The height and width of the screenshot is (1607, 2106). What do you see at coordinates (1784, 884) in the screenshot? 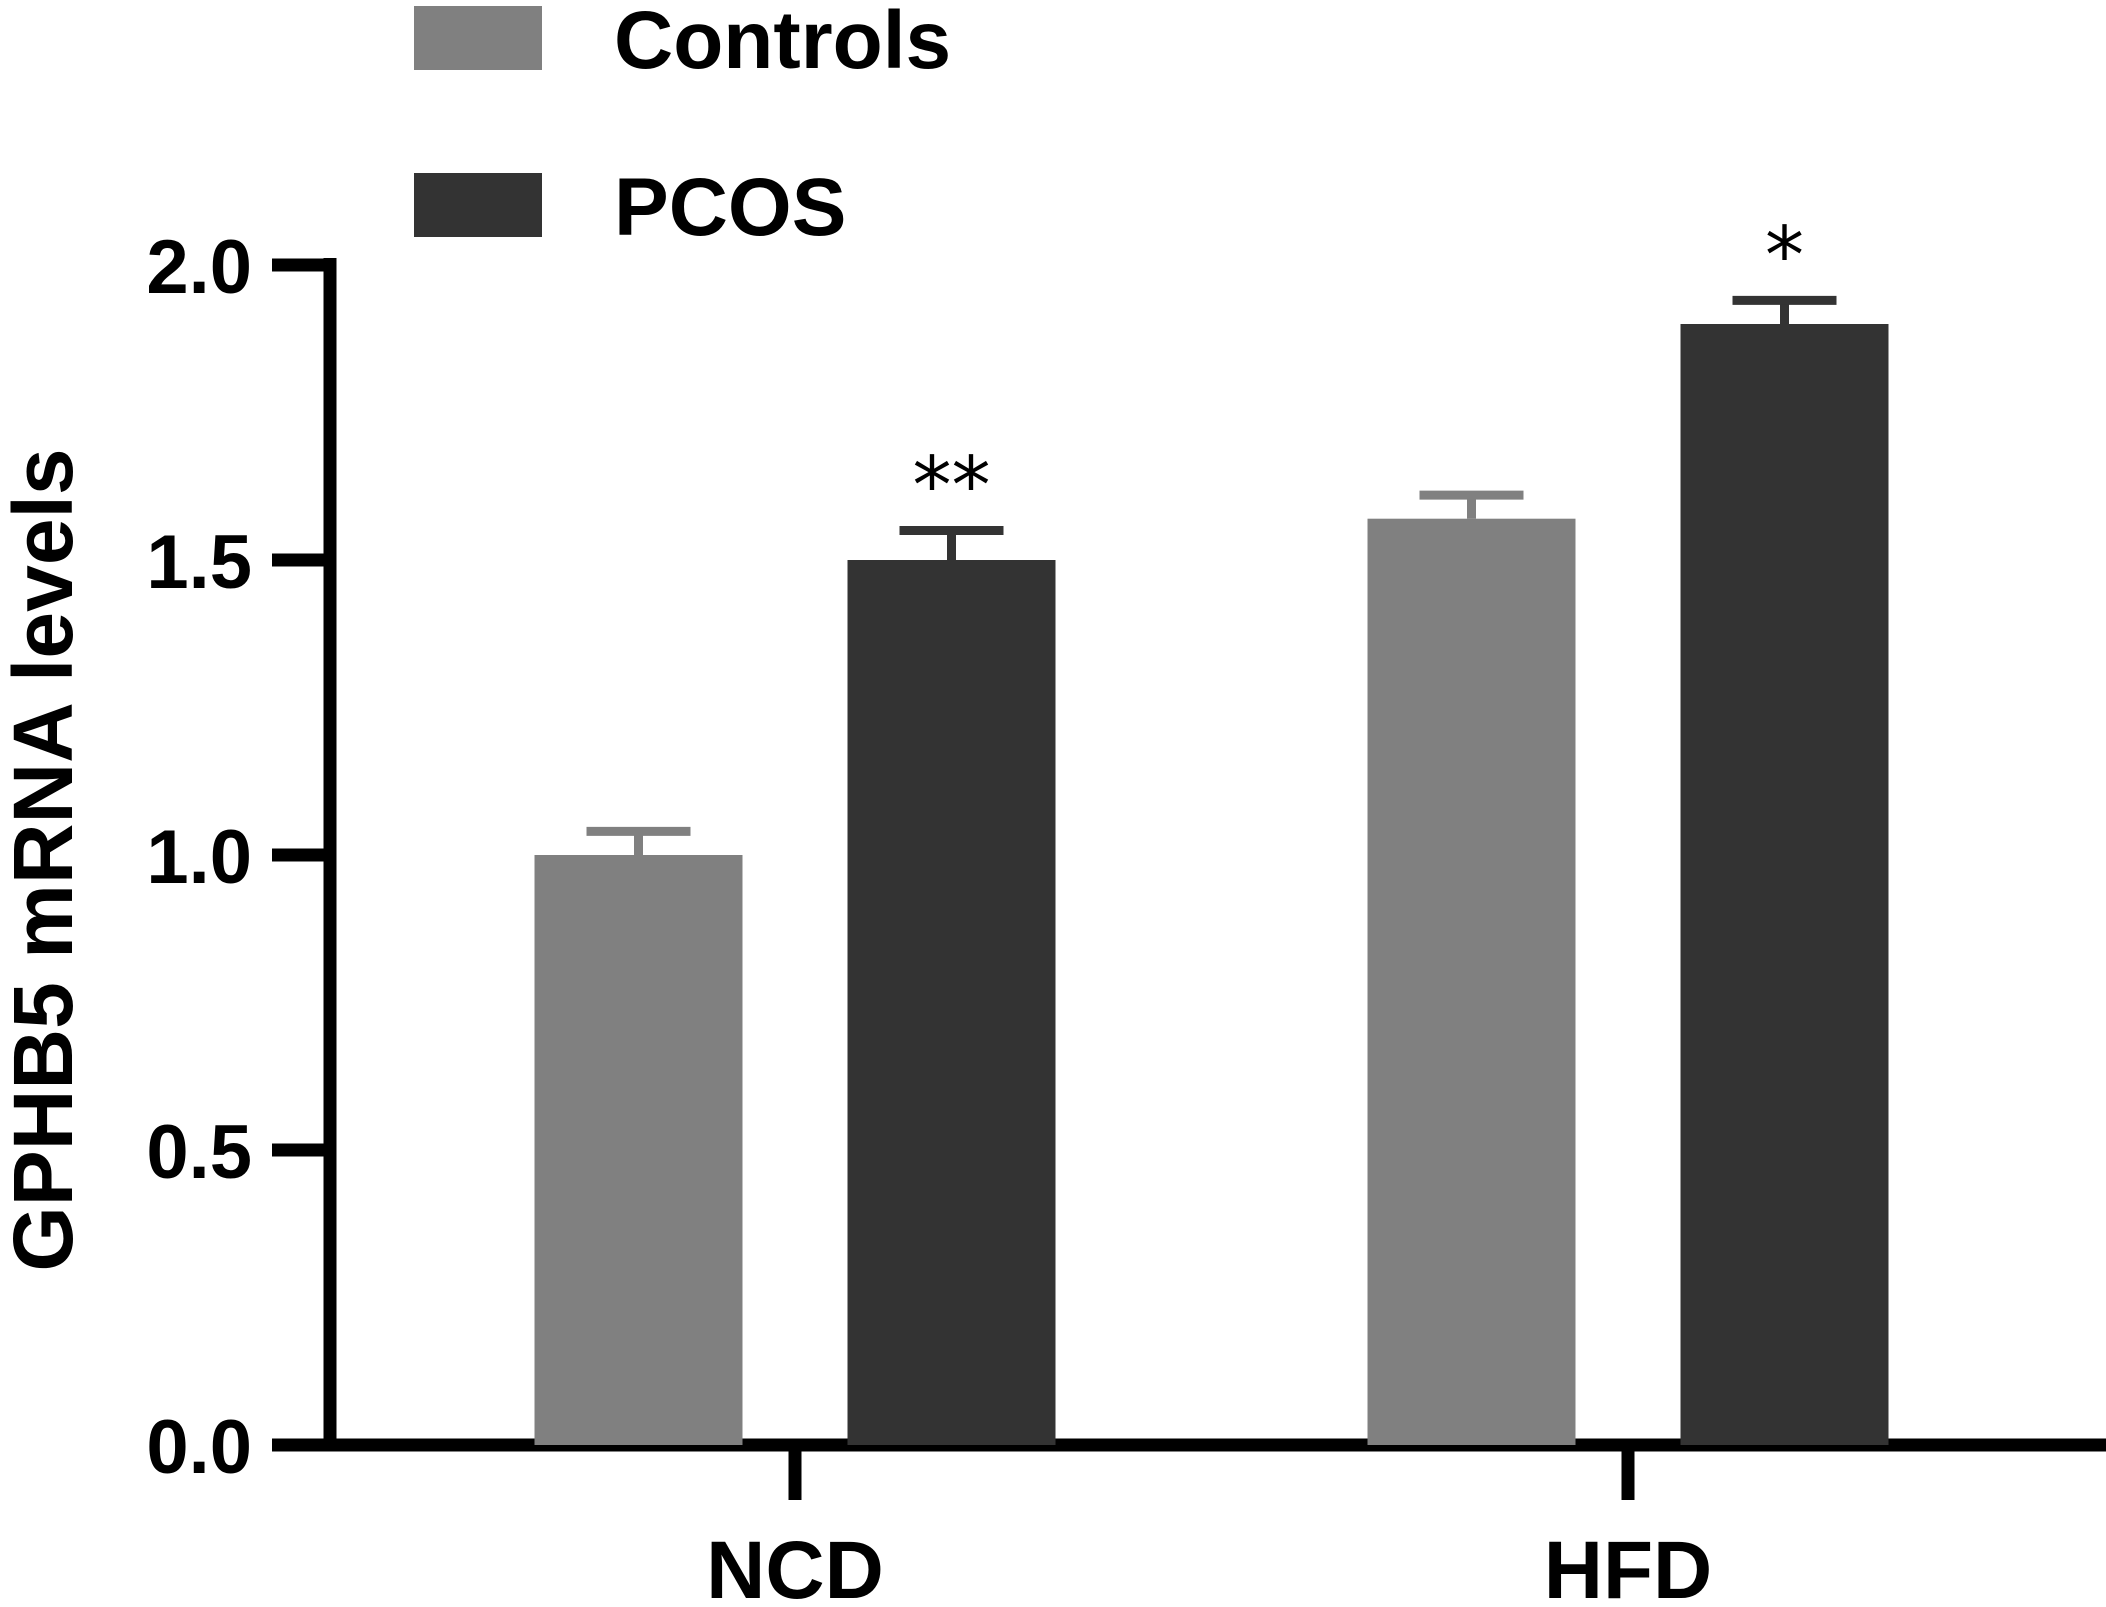
I see `bar-pcos-hfd` at bounding box center [1784, 884].